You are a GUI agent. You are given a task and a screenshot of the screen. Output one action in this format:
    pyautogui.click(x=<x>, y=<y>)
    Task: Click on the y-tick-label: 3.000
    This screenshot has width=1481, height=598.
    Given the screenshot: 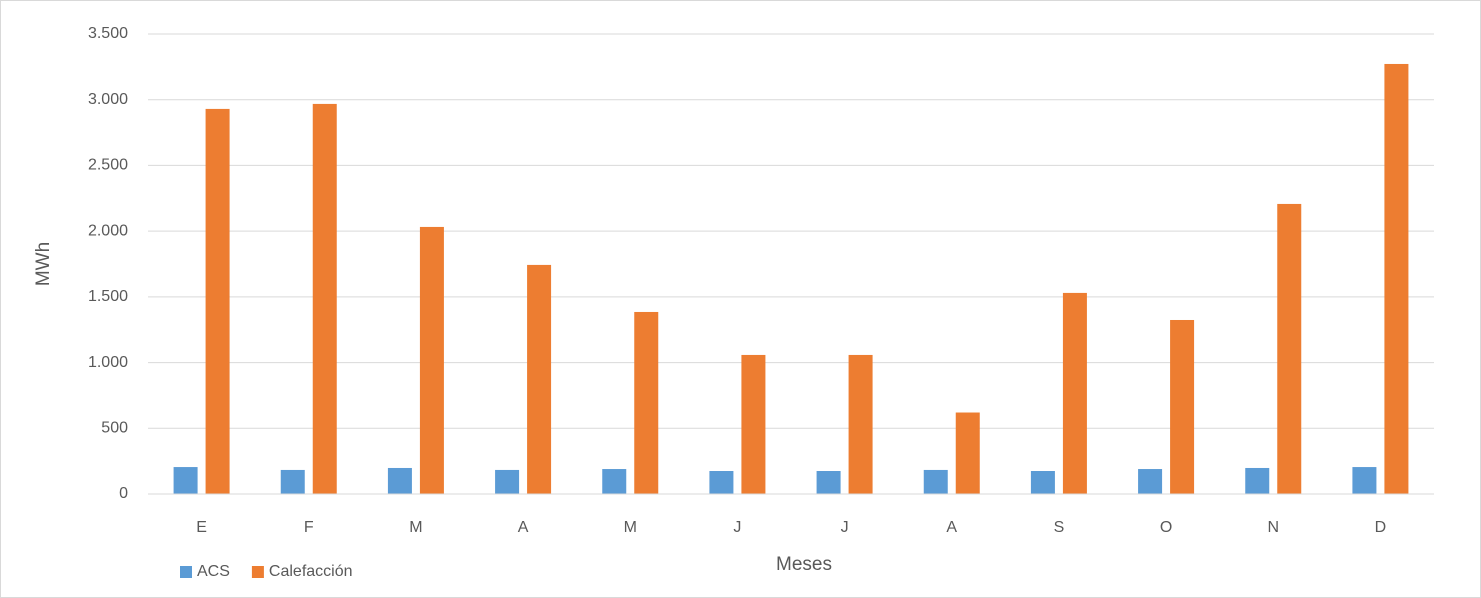 What is the action you would take?
    pyautogui.click(x=108, y=99)
    